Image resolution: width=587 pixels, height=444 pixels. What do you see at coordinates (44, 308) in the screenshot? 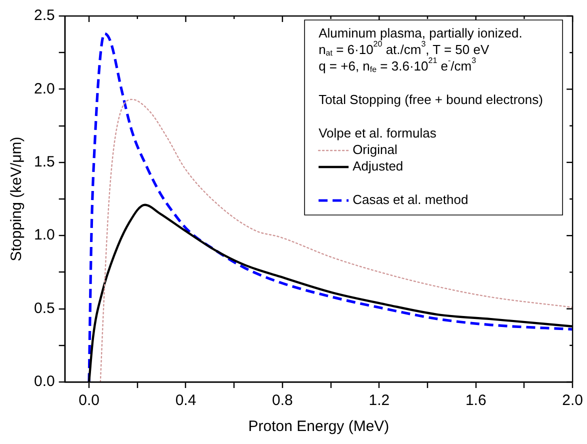
I see `y-tick-label: 0.5` at bounding box center [44, 308].